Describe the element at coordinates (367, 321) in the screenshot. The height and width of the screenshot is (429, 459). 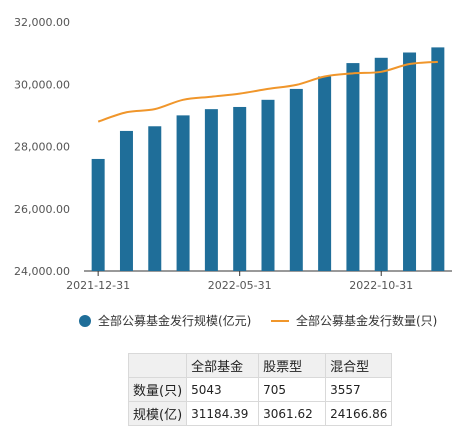
I see `legend-label-line: 全部公募基金发行数量(只)` at that location.